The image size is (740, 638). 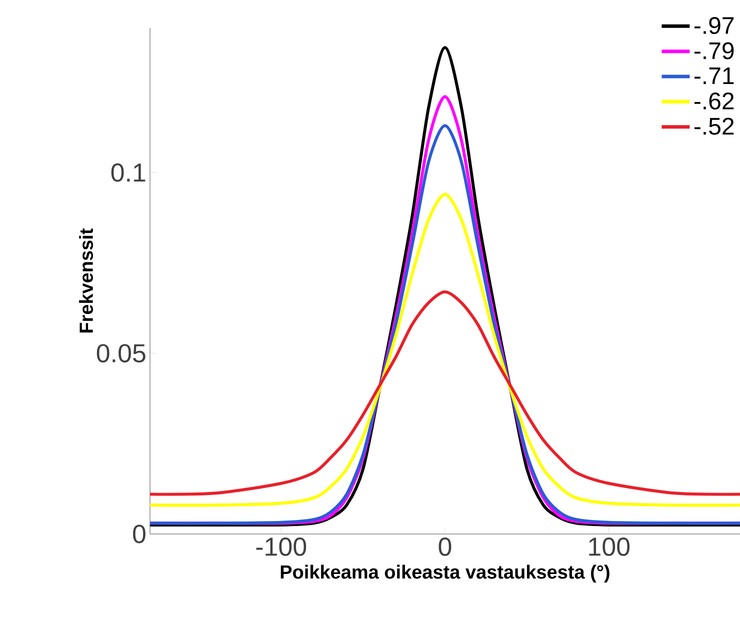 I want to click on legend-label: -.97, so click(x=714, y=25).